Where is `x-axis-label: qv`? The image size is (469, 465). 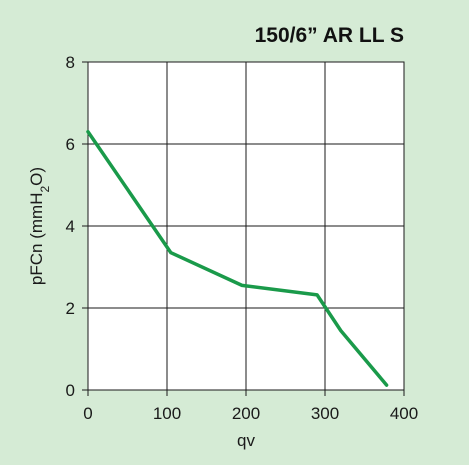
x-axis-label: qv is located at coordinates (246, 440).